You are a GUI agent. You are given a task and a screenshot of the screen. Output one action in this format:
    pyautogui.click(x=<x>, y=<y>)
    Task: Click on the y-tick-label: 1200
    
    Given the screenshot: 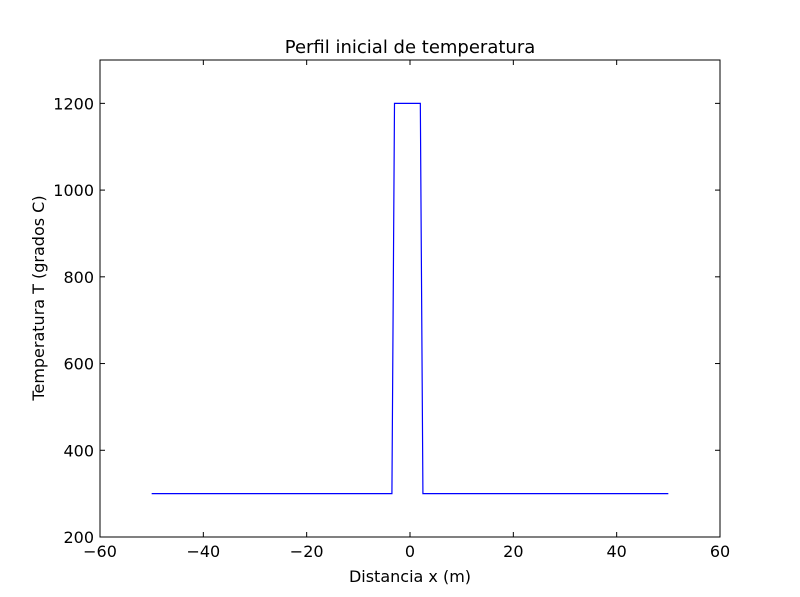 What is the action you would take?
    pyautogui.click(x=73, y=103)
    